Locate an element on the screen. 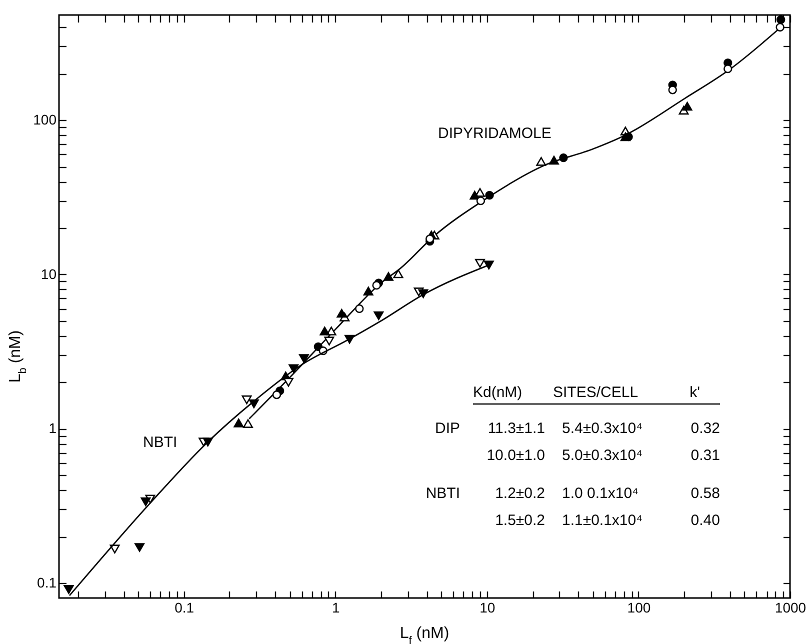 The width and height of the screenshot is (811, 644). x-tick-label: 100 is located at coordinates (639, 608).